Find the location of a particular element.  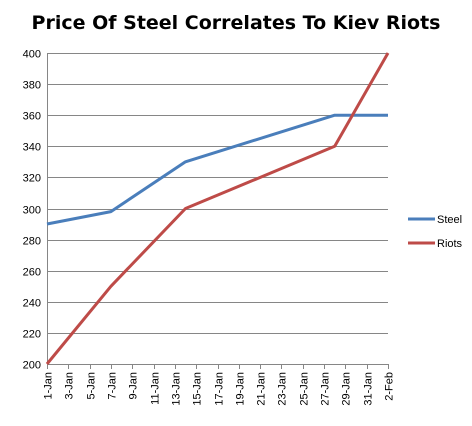

y-axis-tick-labels: 200 220 240 260 280 300 320 340 360 380 400 is located at coordinates (32, 210).